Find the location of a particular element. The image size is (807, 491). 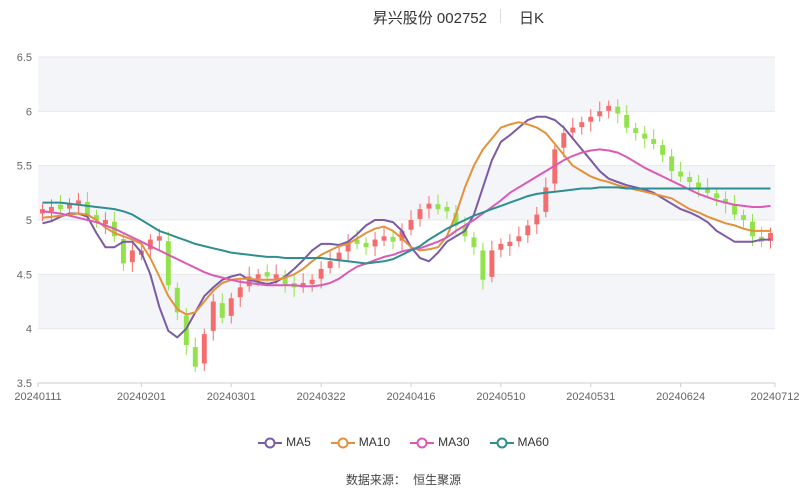

y-tick-label: 4.5 is located at coordinates (24, 275).